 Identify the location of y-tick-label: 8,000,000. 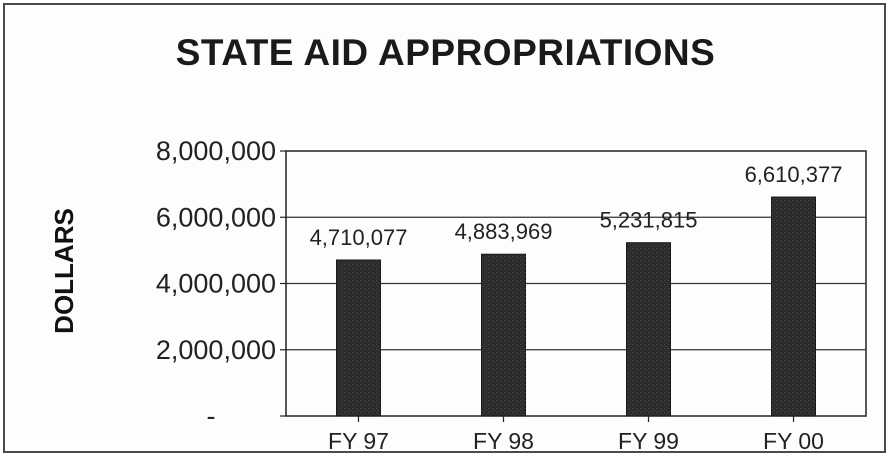
(216, 151).